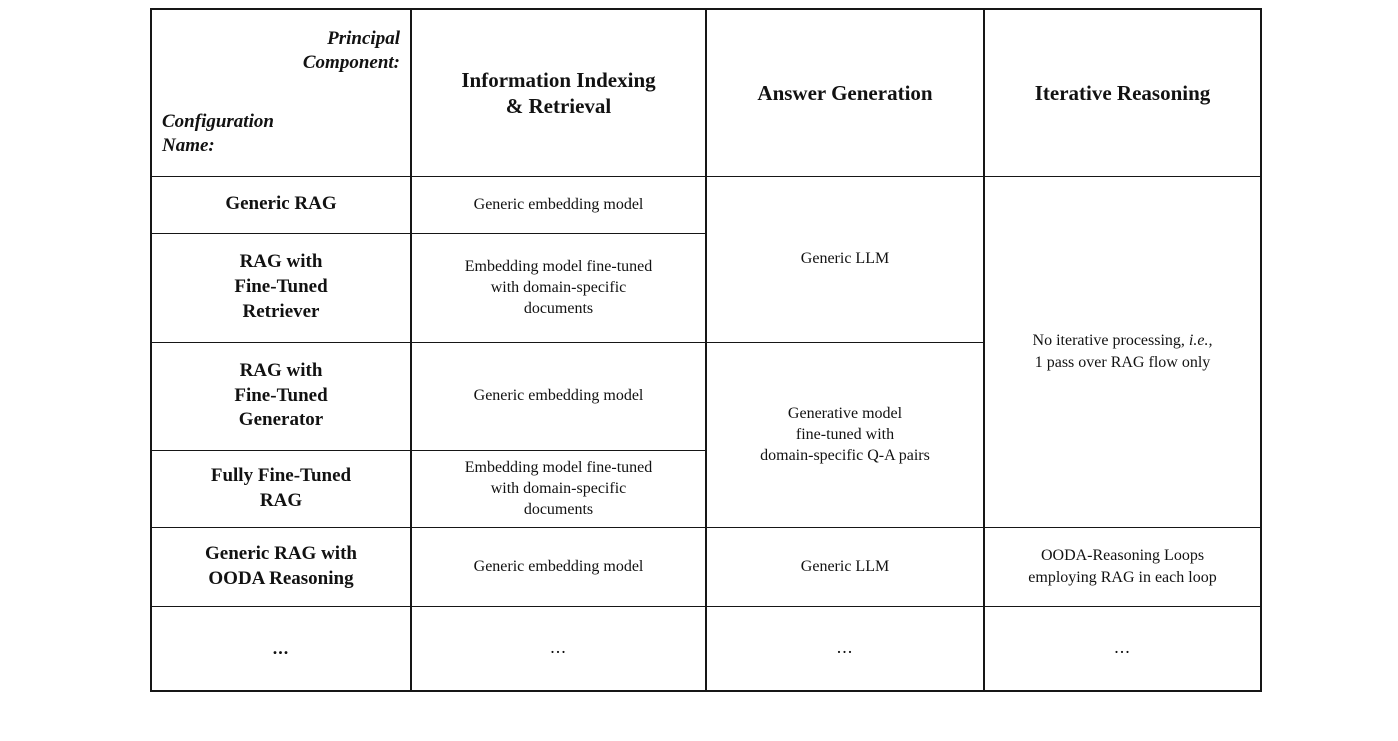 The width and height of the screenshot is (1398, 741). Describe the element at coordinates (845, 566) in the screenshot. I see `cell-generation-ooda: Generic LLM` at that location.